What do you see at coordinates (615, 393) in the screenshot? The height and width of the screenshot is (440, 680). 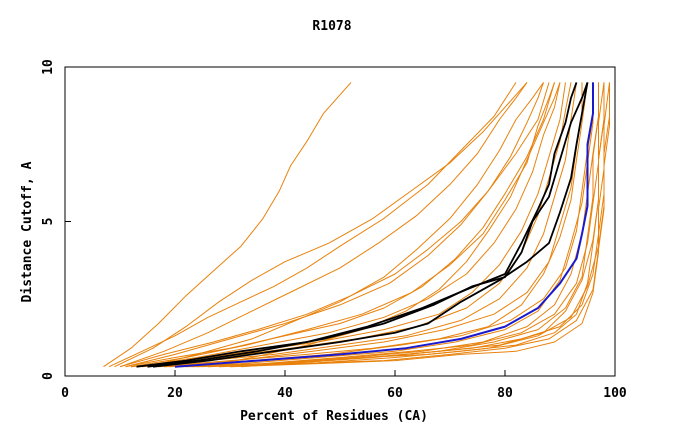 I see `x-tick-label-100: 100` at bounding box center [615, 393].